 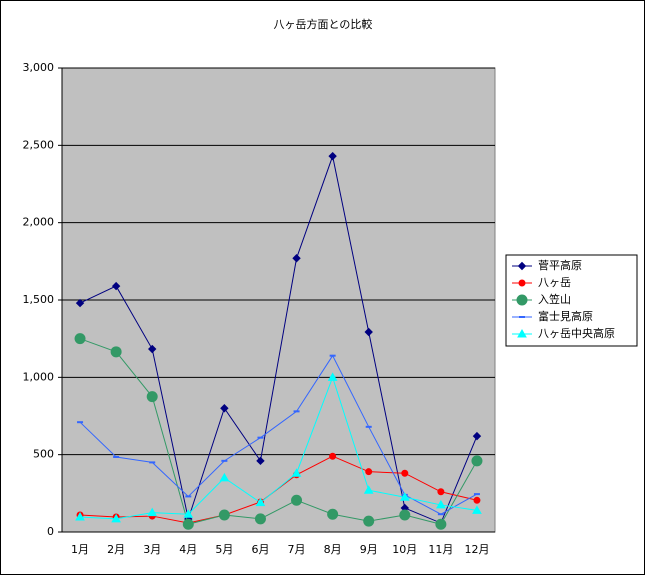 What do you see at coordinates (39, 67) in the screenshot?
I see `y-tick-label: 3,000` at bounding box center [39, 67].